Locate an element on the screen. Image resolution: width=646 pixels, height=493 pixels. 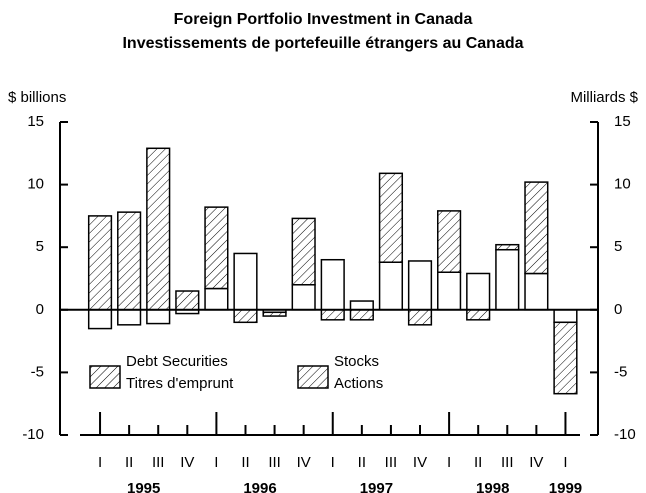
y2-tick-label: 0 is located at coordinates (618, 309).